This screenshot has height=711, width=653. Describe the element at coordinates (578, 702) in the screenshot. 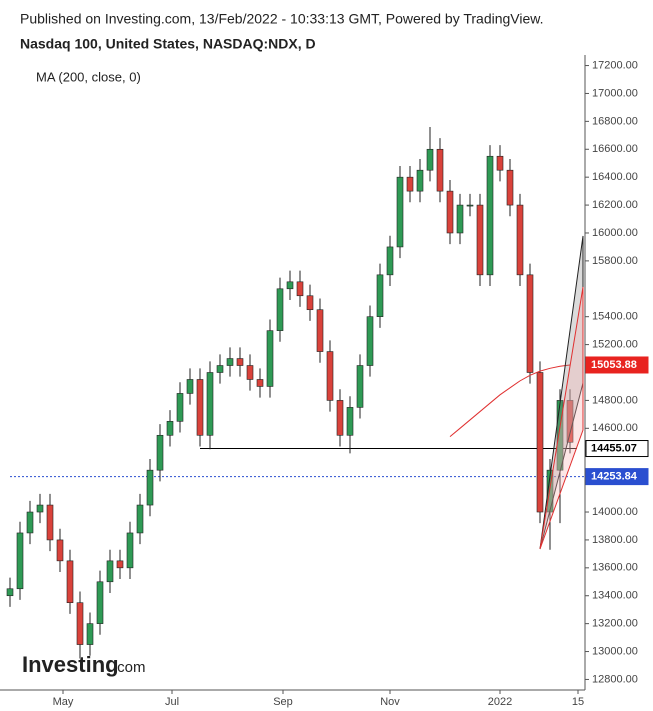

I see `x-tick-label: 15` at that location.